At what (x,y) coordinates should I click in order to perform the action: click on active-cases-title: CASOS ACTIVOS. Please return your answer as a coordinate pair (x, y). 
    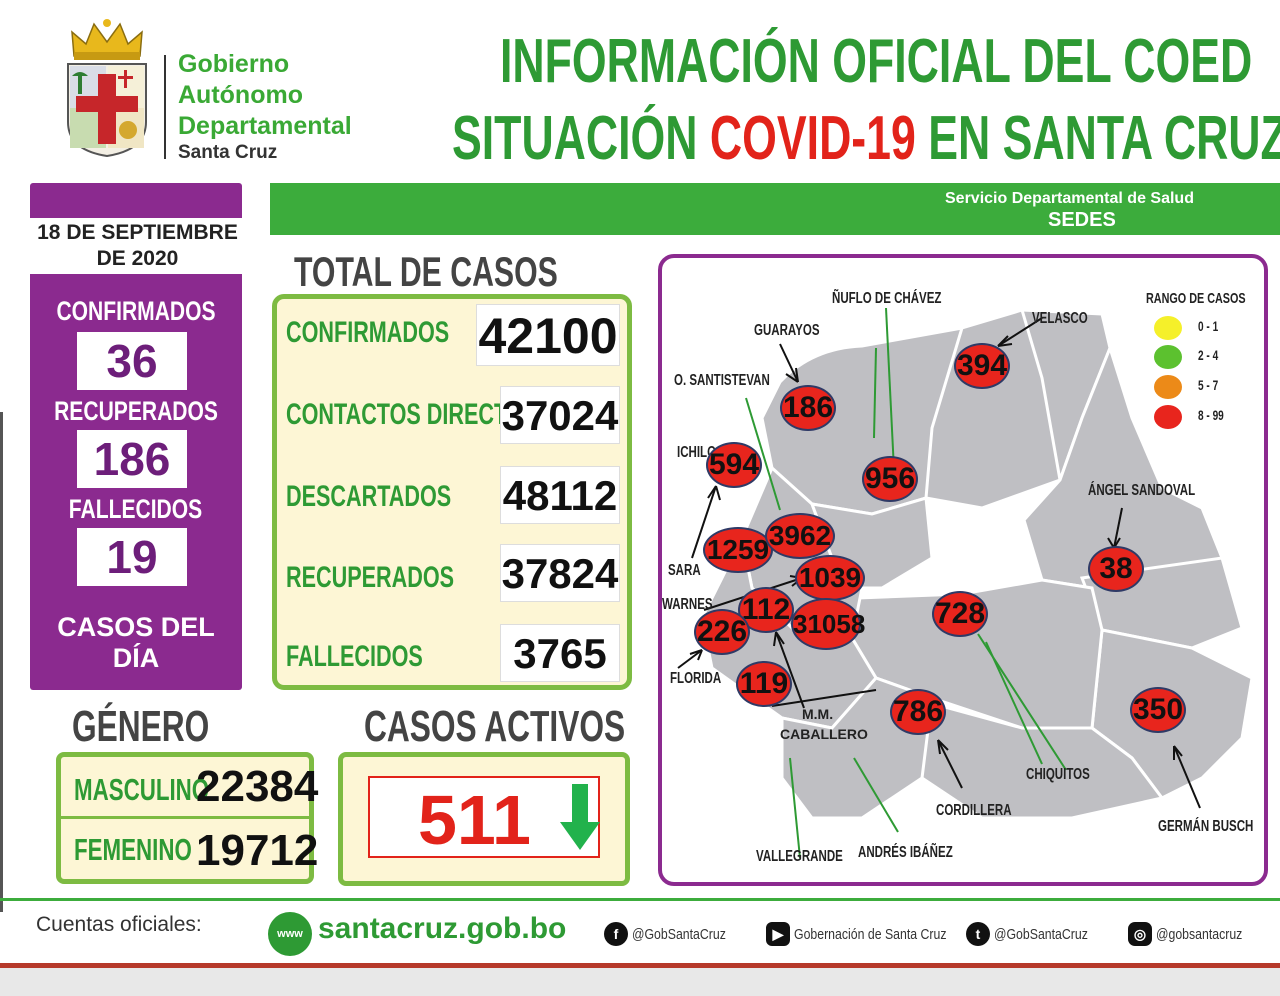
    Looking at the image, I should click on (495, 726).